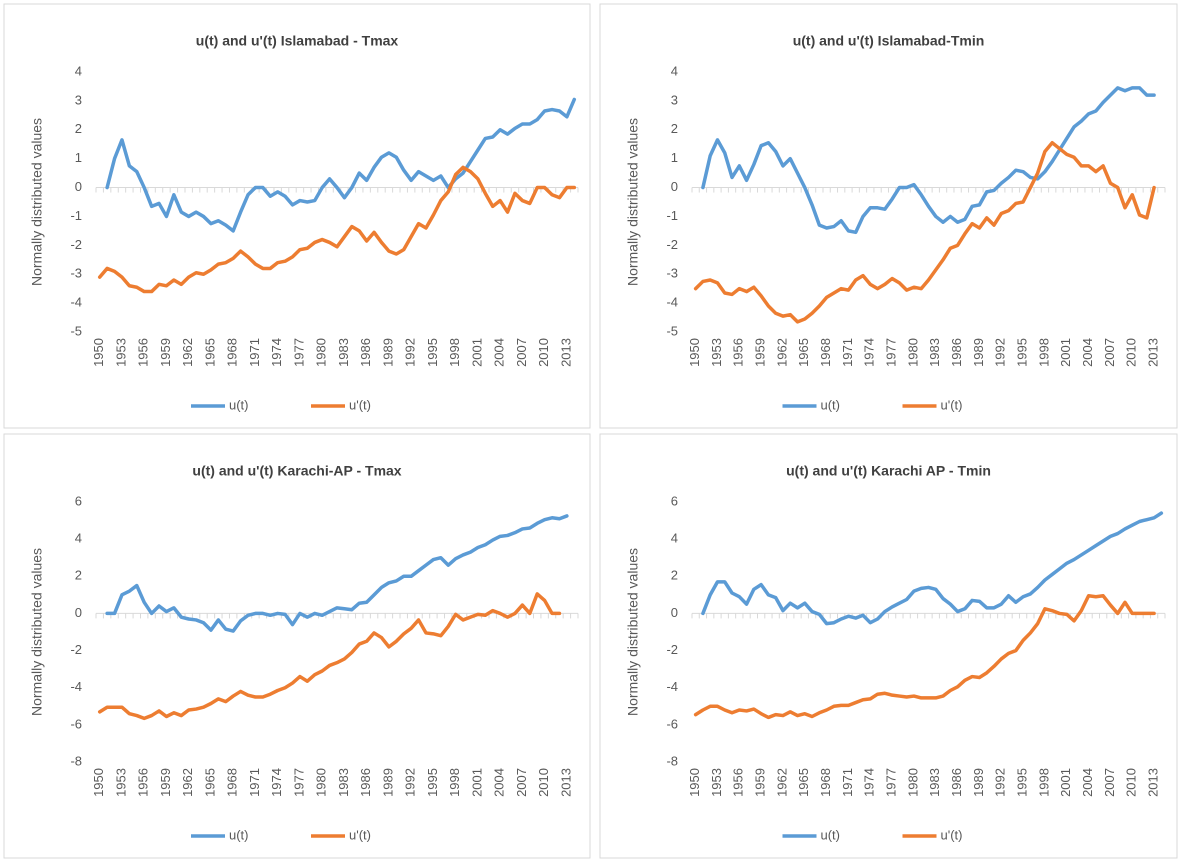  I want to click on y-tick-label: -6, so click(672, 723).